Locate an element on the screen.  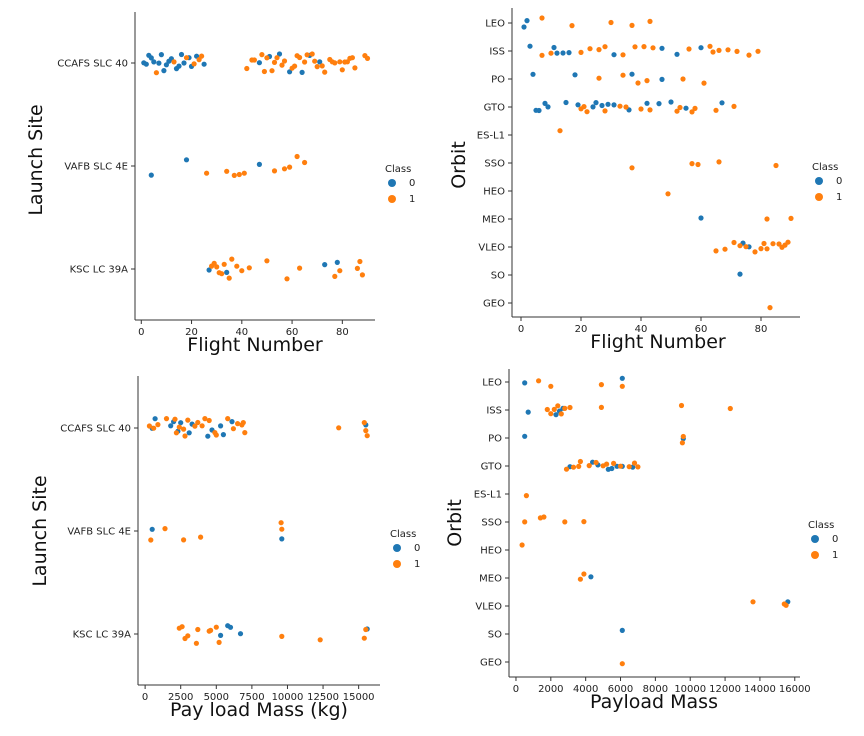
legend: Class 0 1 is located at coordinates (400, 184).